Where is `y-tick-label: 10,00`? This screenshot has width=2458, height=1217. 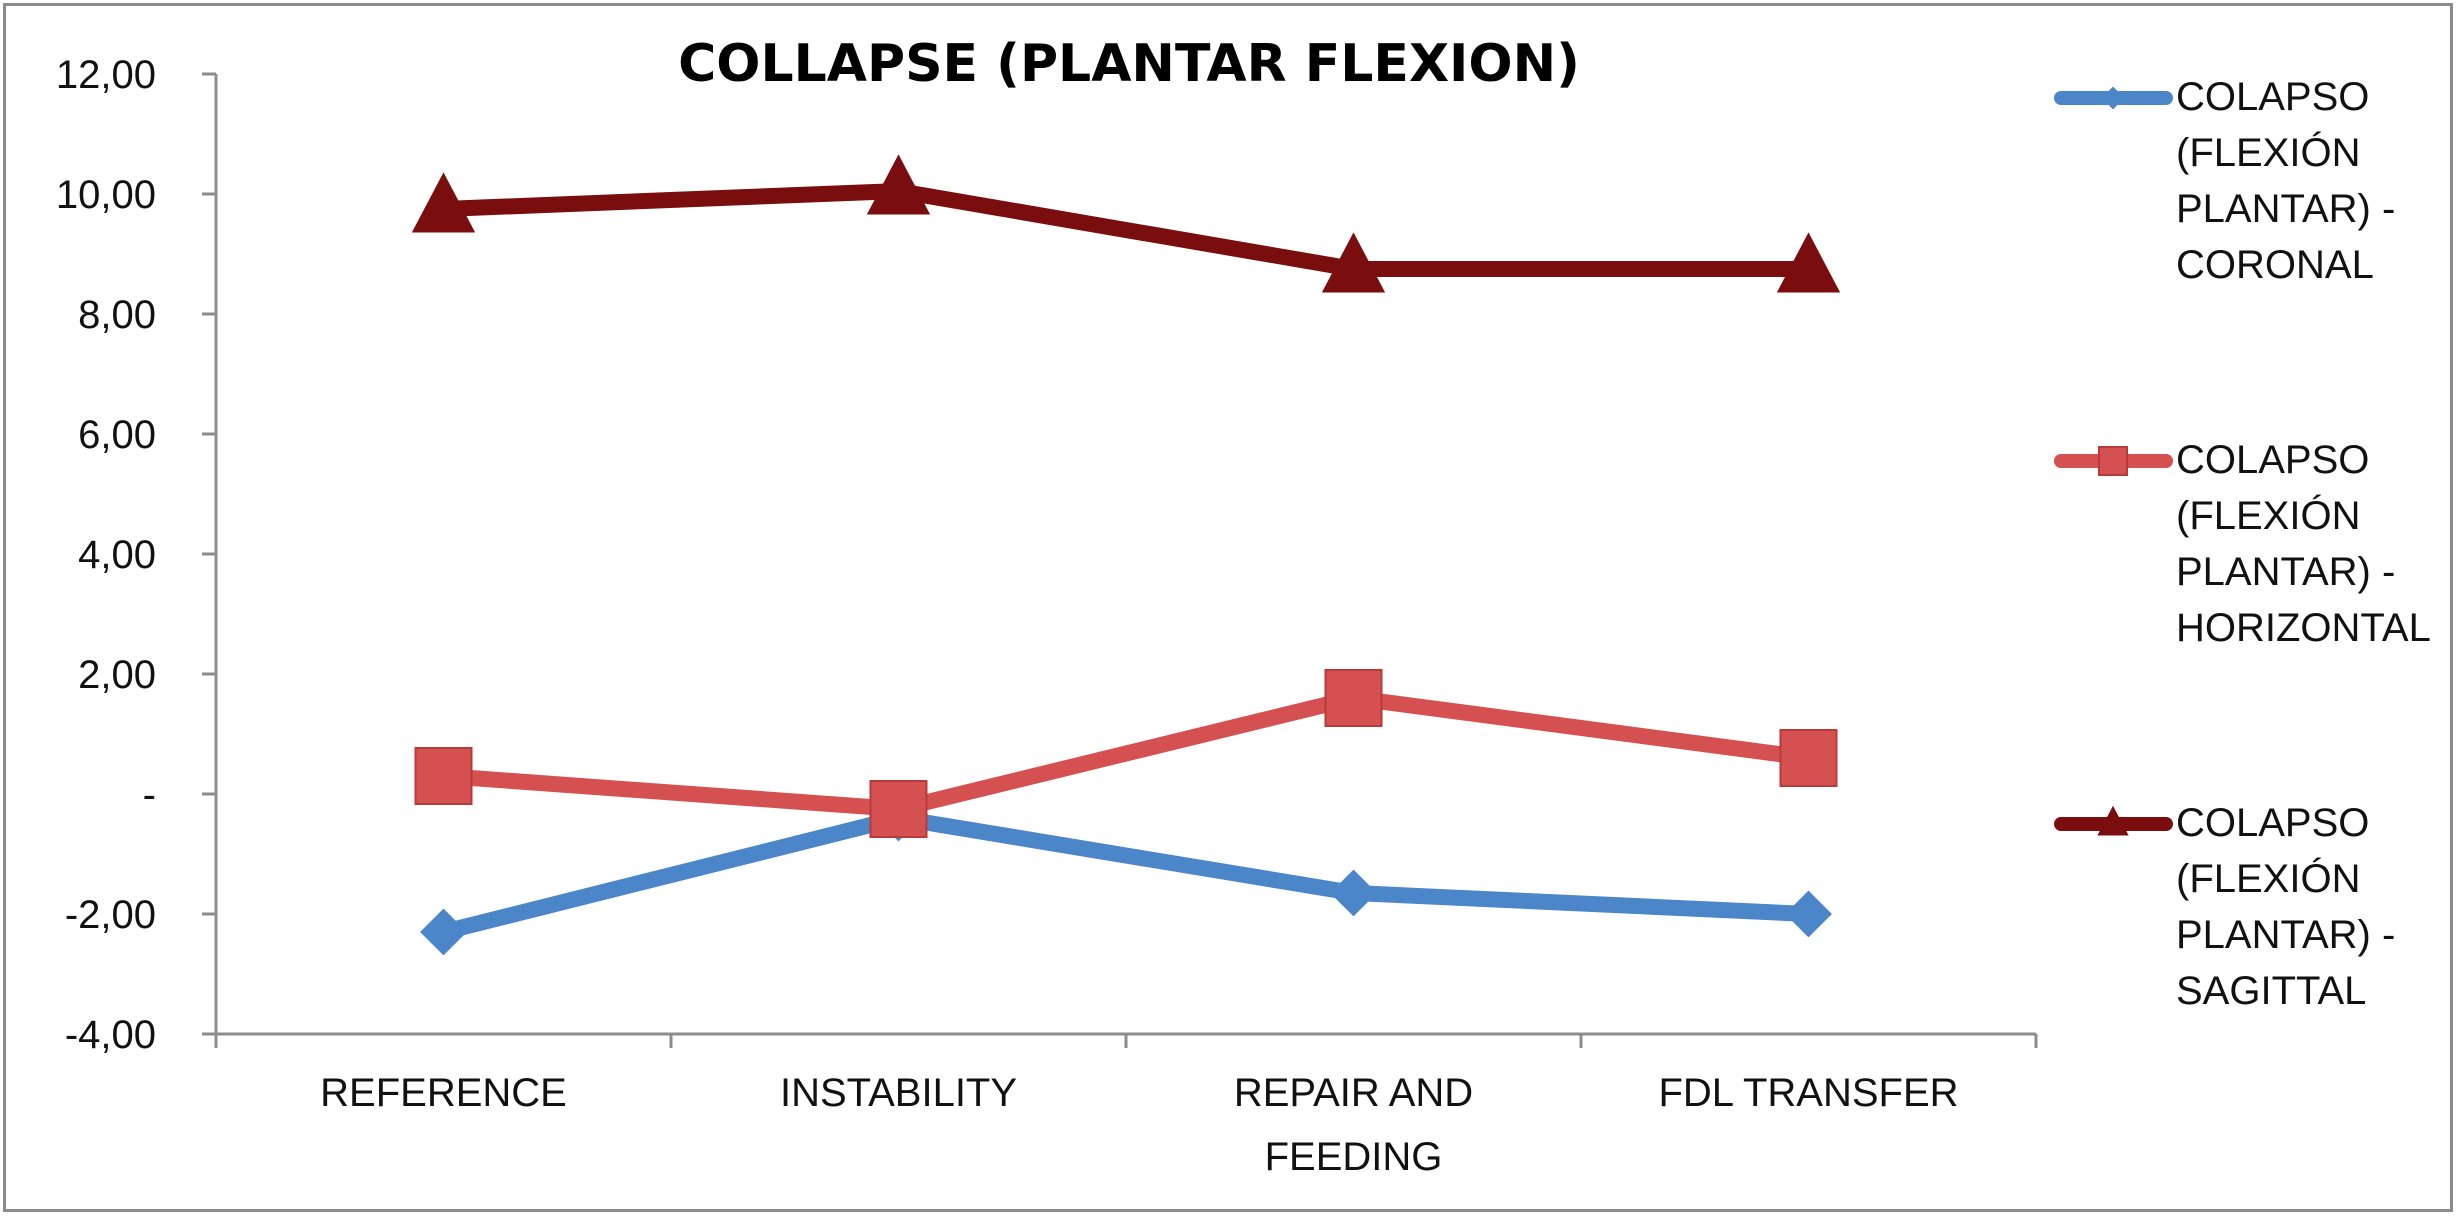 y-tick-label: 10,00 is located at coordinates (106, 195).